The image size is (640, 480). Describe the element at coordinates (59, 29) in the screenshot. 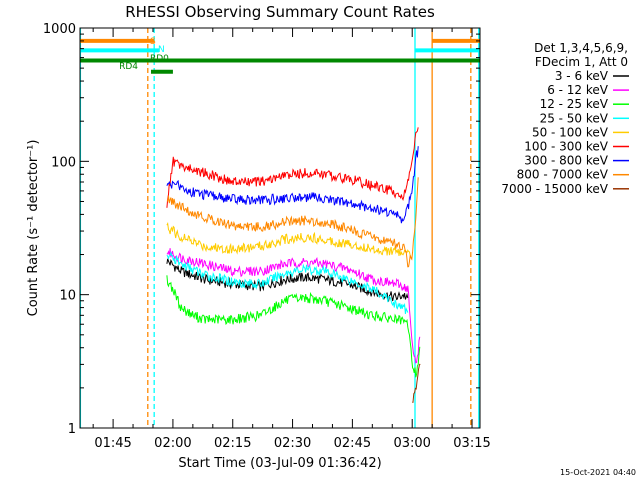

I see `y-tick-label: 1000` at that location.